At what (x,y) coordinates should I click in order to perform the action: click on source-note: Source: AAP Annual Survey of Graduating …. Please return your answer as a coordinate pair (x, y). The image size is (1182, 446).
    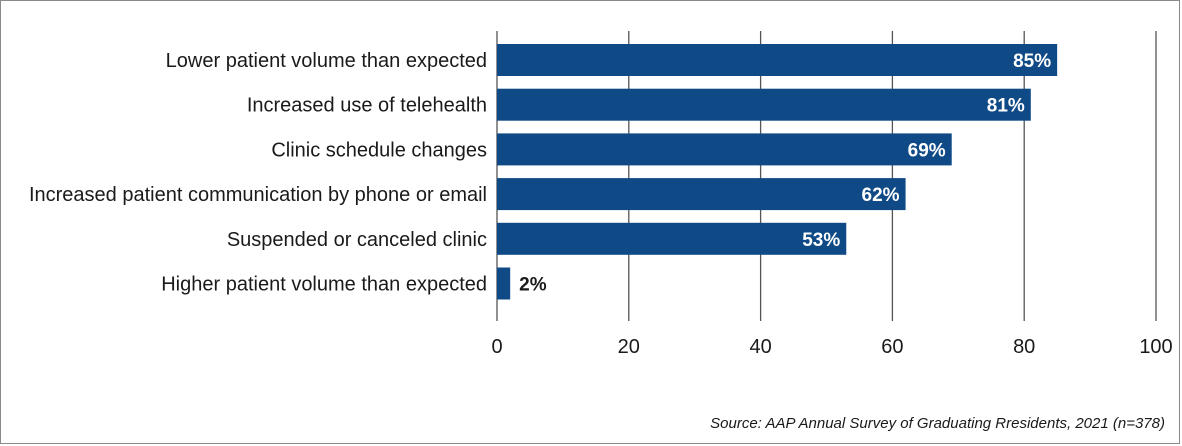
    Looking at the image, I should click on (937, 423).